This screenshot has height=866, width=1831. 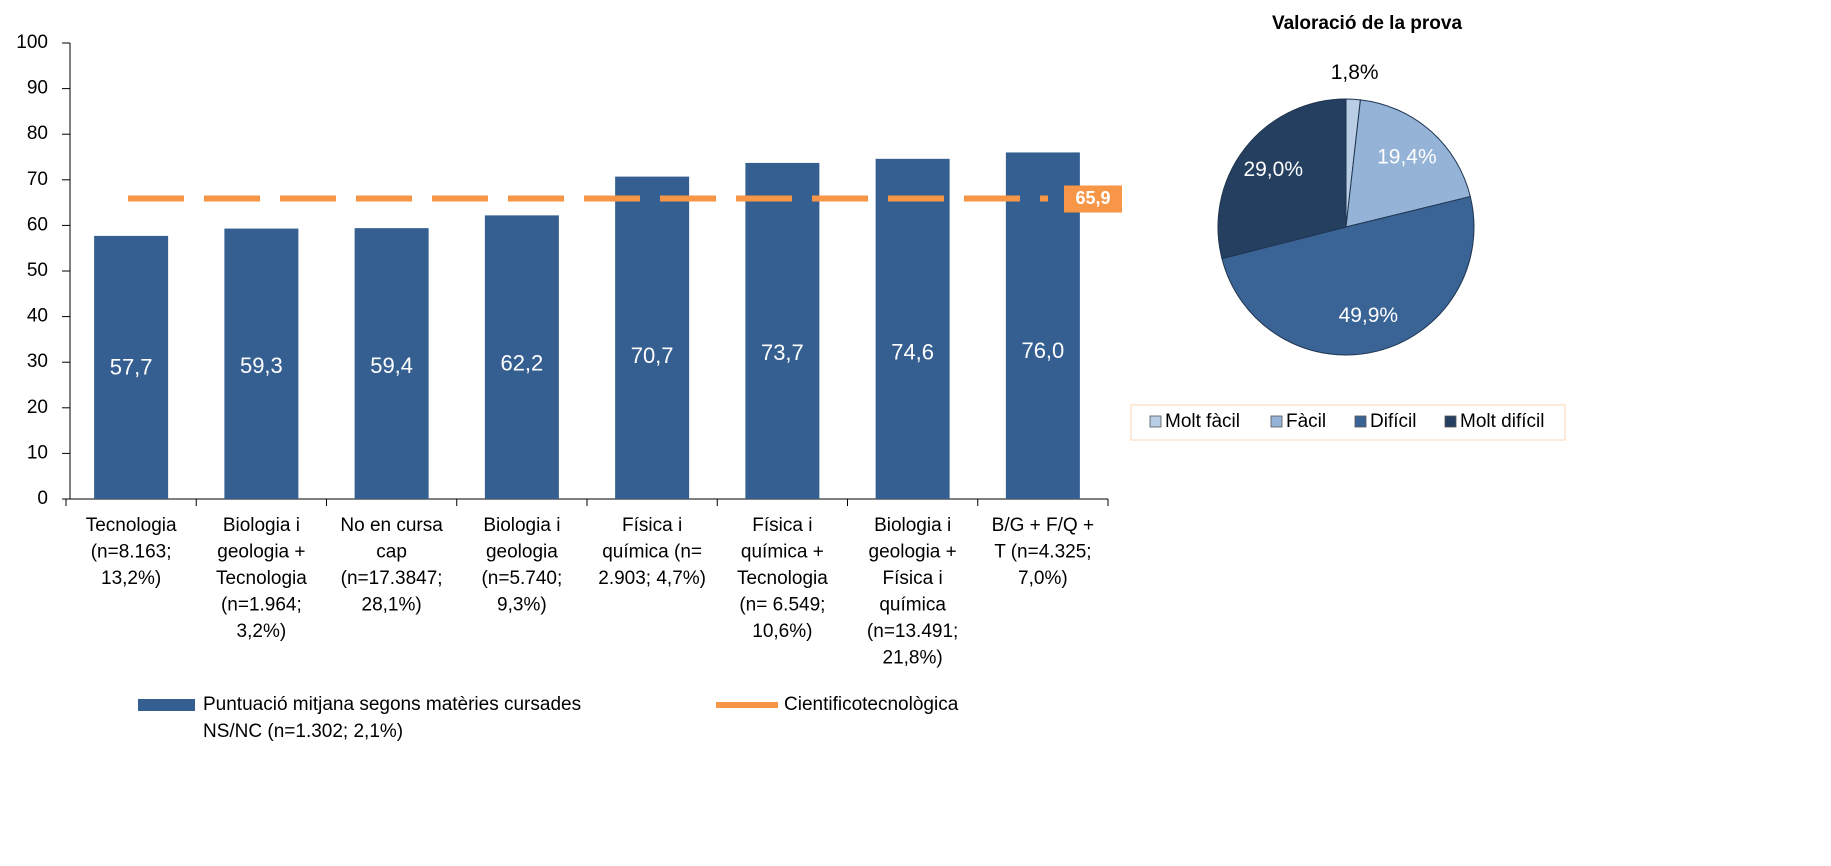 I want to click on y-tick-label: 70, so click(x=37, y=179).